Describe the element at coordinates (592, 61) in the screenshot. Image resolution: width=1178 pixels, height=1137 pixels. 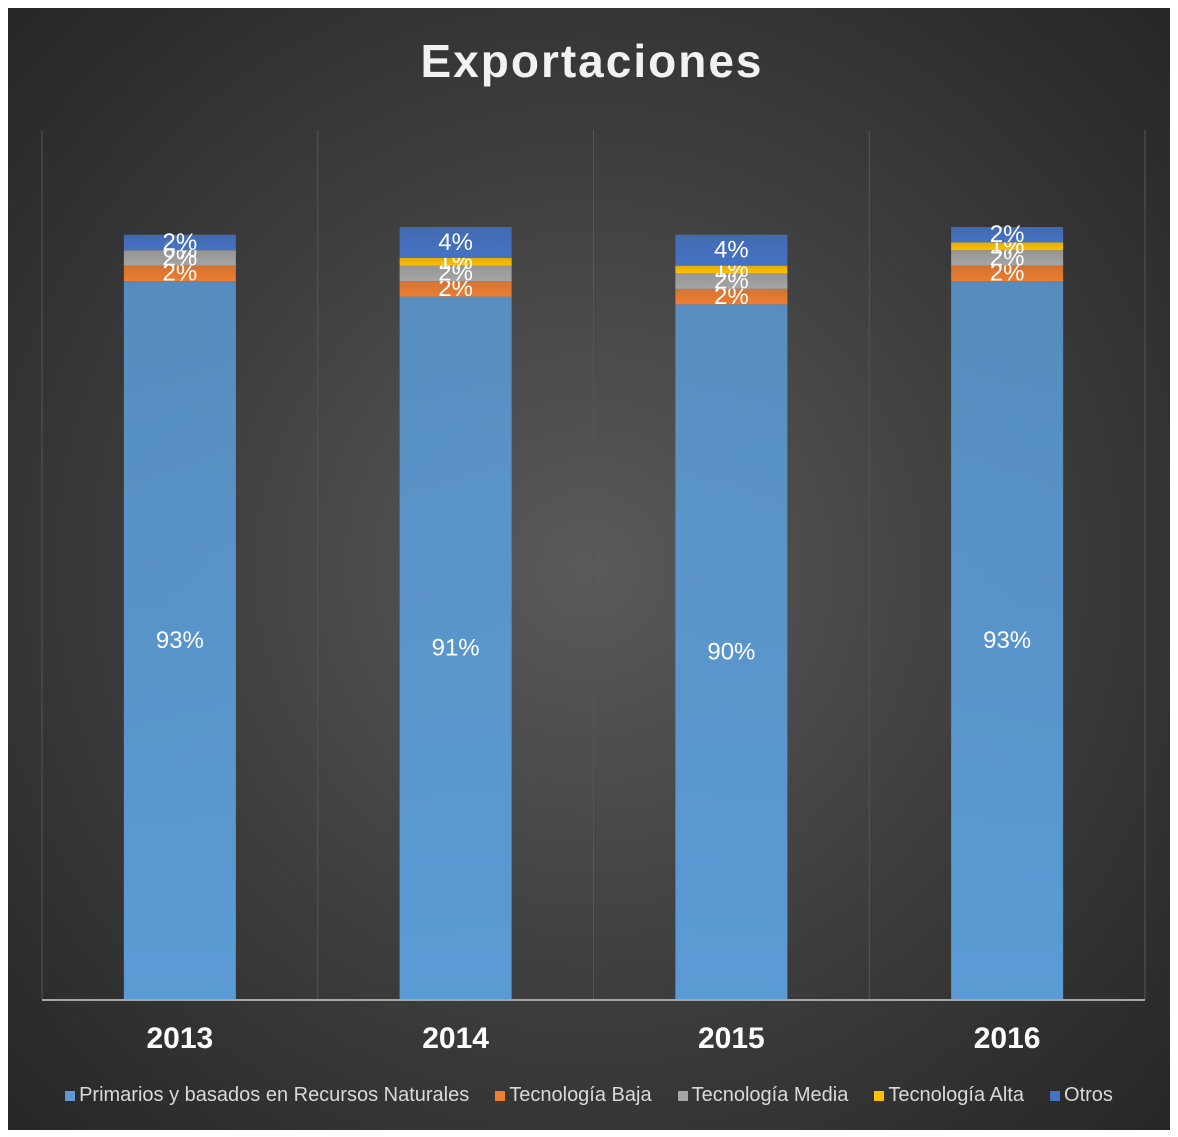
I see `chart-title: Exportaciones` at that location.